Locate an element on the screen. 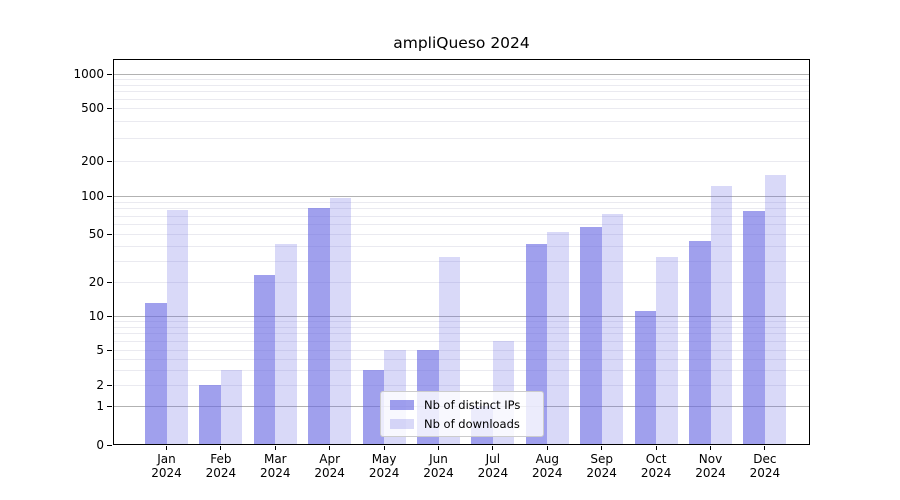 This screenshot has width=900, height=500. x-tick-month: Nov is located at coordinates (710, 459).